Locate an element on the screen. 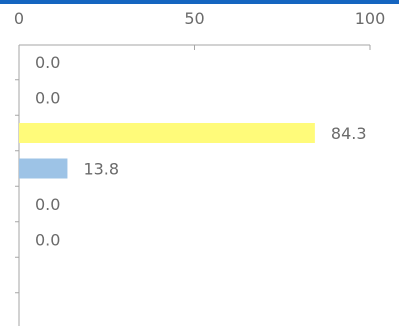 This screenshot has width=399, height=326. bar-value-label: 13.8 is located at coordinates (101, 169).